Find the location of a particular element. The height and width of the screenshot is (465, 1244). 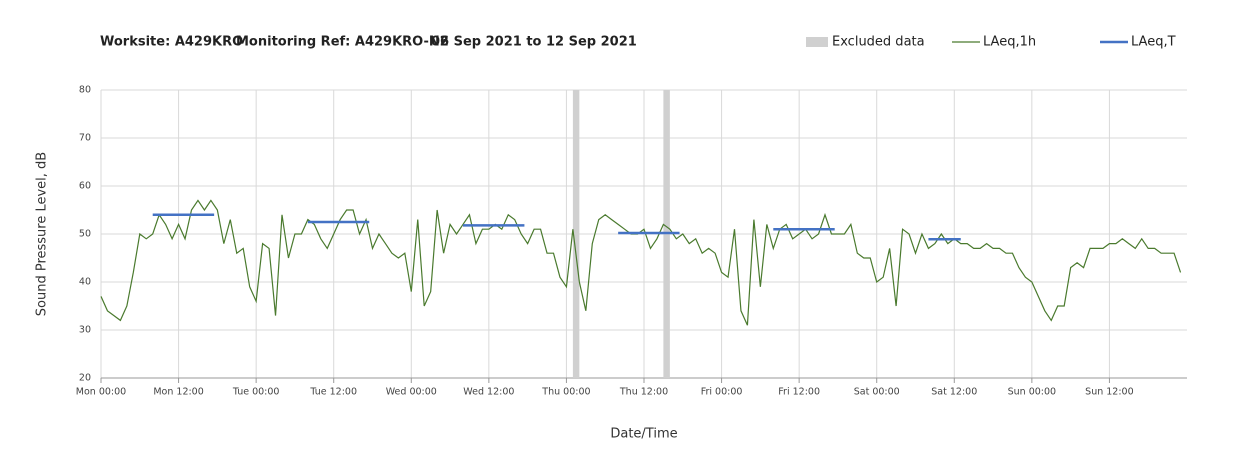

x-tick-label: Thu 12:00 is located at coordinates (643, 392).